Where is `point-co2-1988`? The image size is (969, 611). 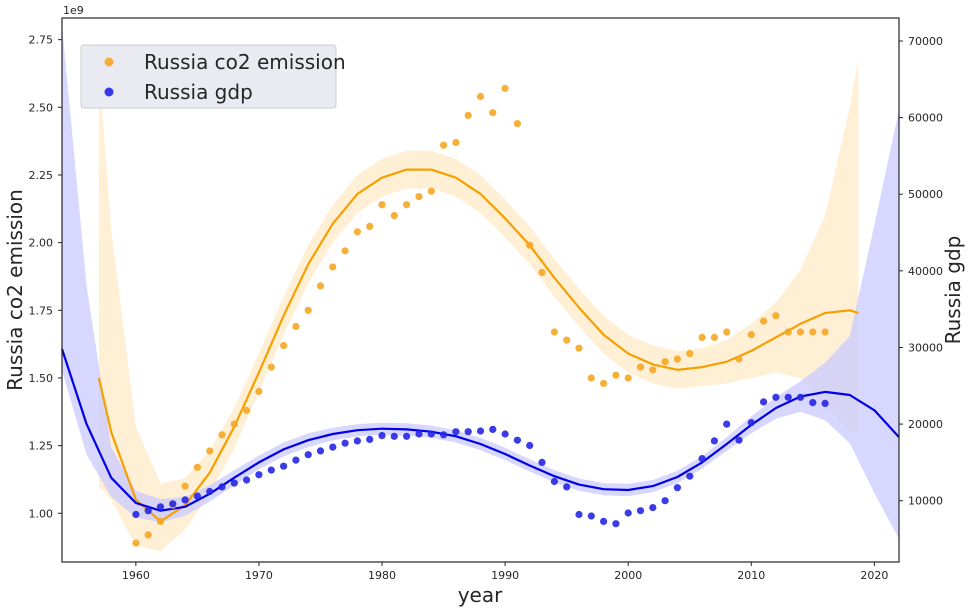 point-co2-1988 is located at coordinates (480, 96).